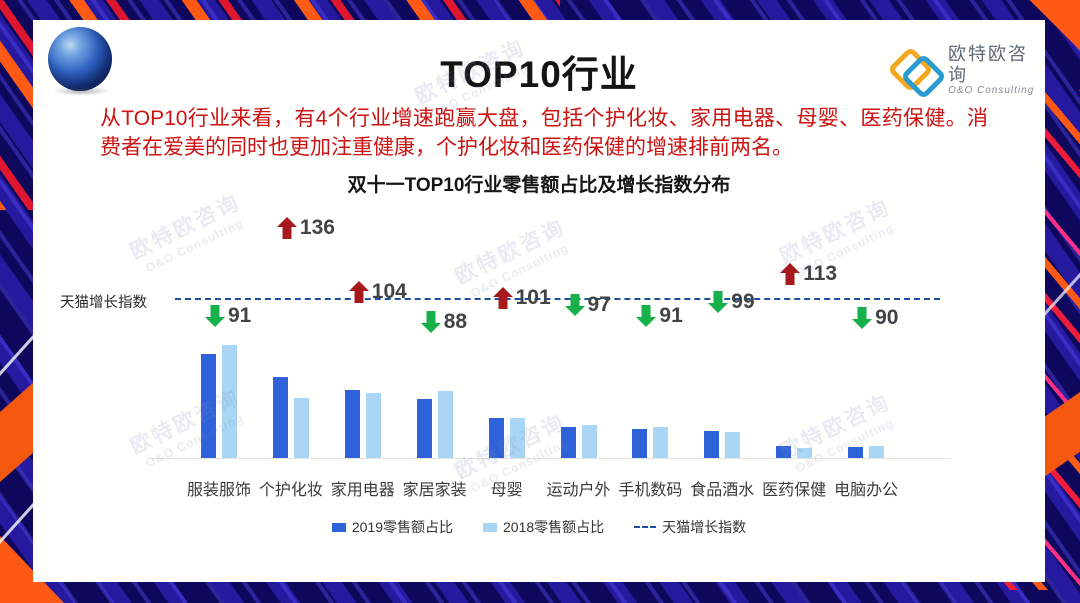 Image resolution: width=1080 pixels, height=603 pixels. Describe the element at coordinates (317, 227) in the screenshot. I see `index-value: 136` at that location.